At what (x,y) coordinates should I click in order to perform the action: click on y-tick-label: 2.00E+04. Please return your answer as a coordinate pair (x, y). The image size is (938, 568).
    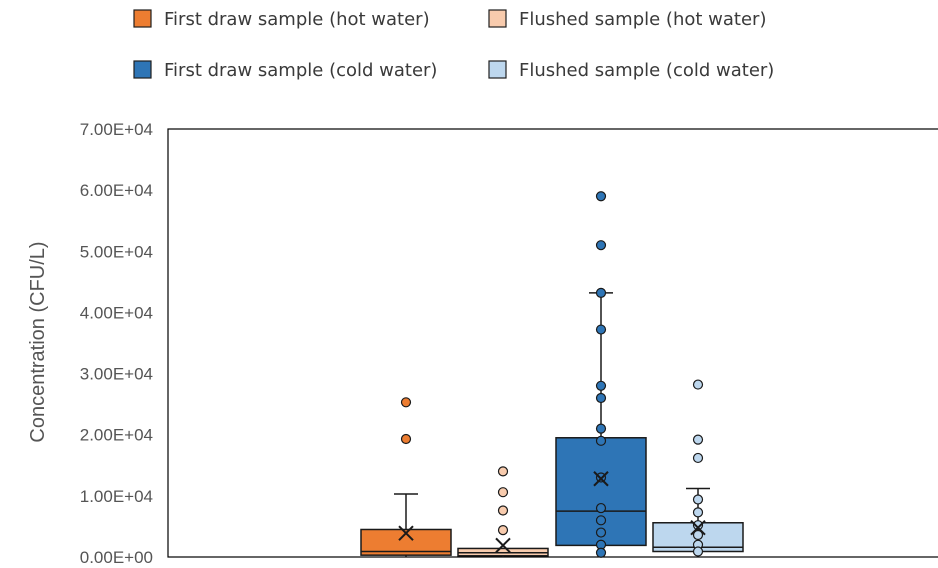
    Looking at the image, I should click on (116, 435).